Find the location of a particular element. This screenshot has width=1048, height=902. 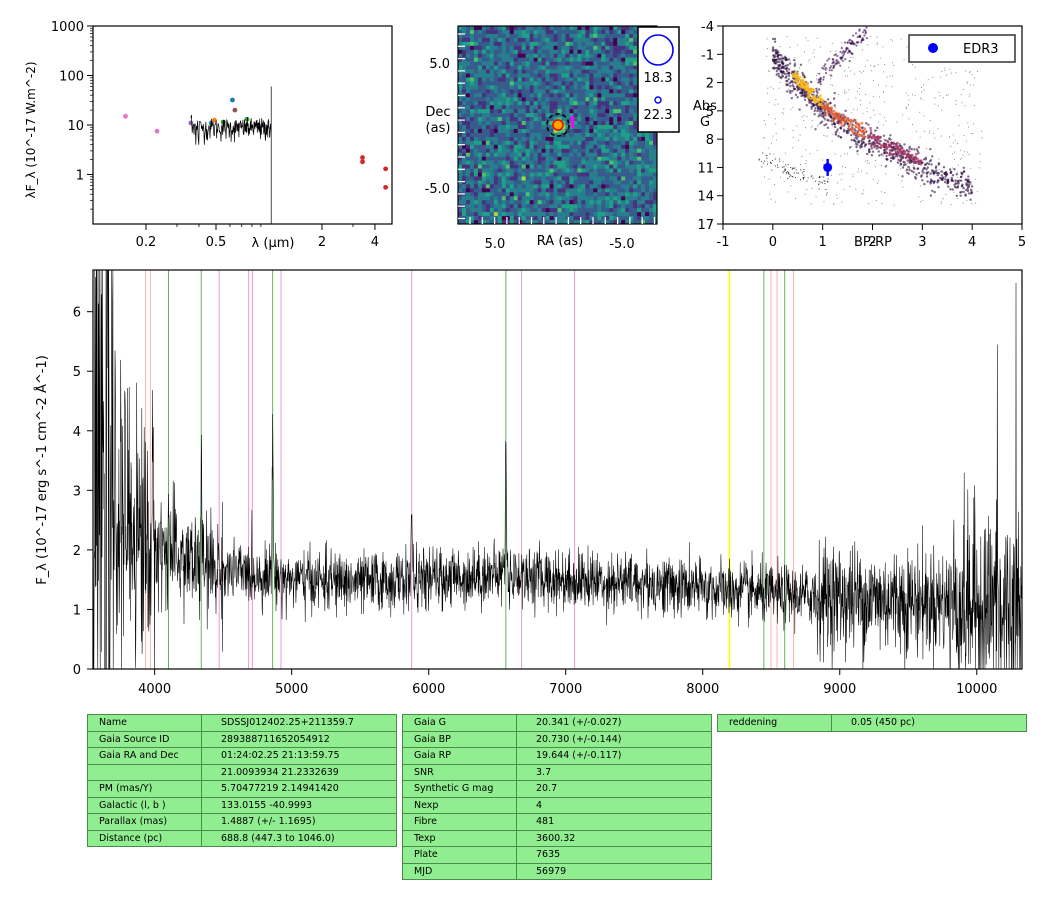

mag-legend-label-2: 22.3 is located at coordinates (658, 115).